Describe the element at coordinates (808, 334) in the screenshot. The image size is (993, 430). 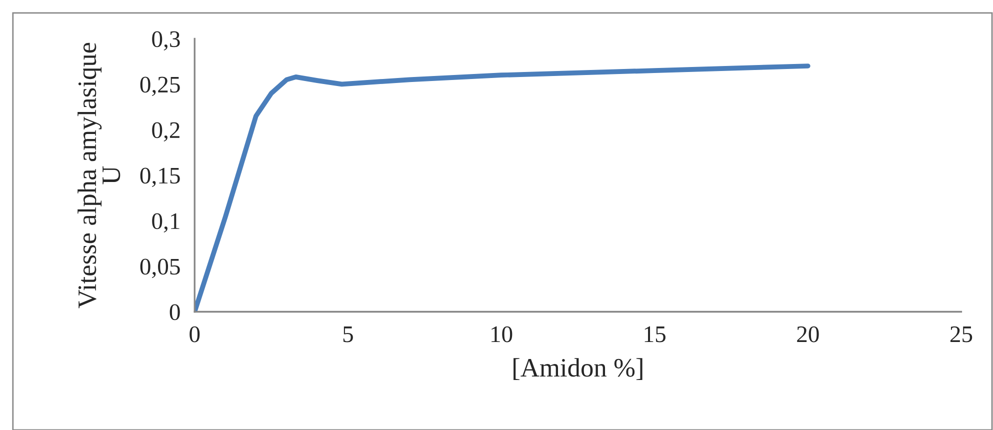
I see `x-tick-label: 20` at that location.